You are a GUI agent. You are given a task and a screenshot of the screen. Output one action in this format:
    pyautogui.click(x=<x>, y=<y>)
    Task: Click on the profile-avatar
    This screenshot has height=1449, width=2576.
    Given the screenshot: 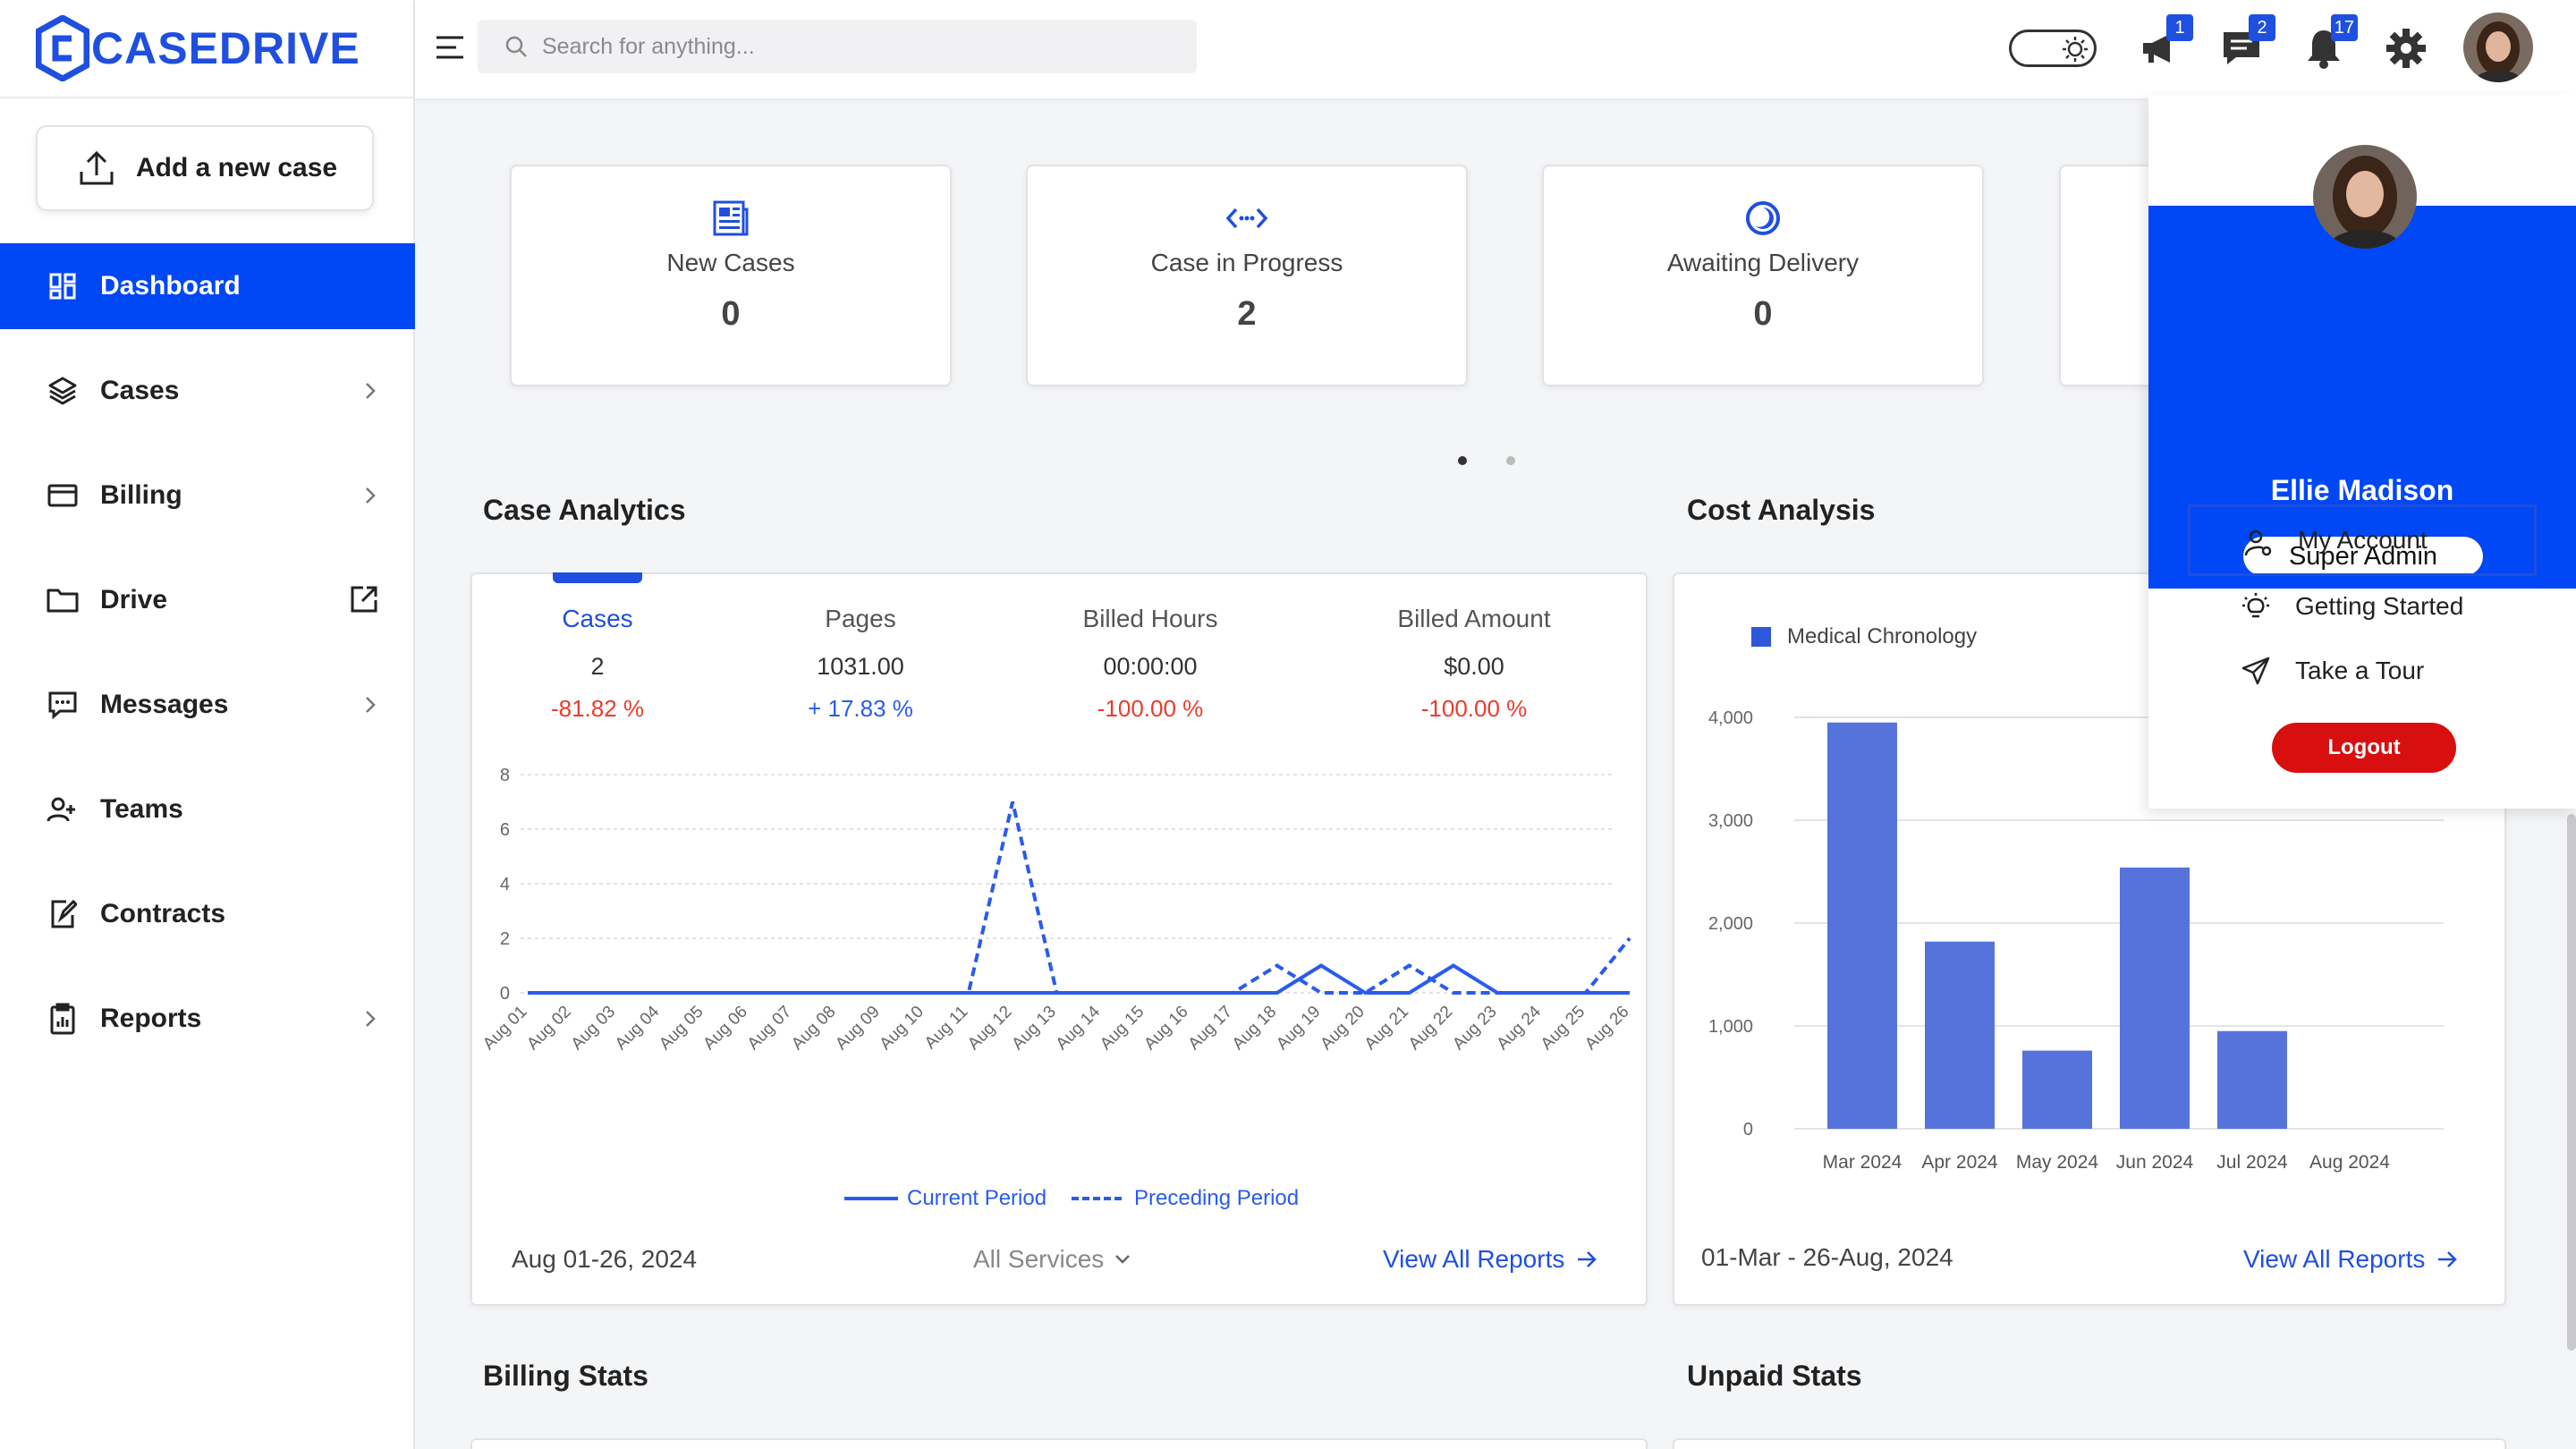 What is the action you would take?
    pyautogui.click(x=2365, y=197)
    